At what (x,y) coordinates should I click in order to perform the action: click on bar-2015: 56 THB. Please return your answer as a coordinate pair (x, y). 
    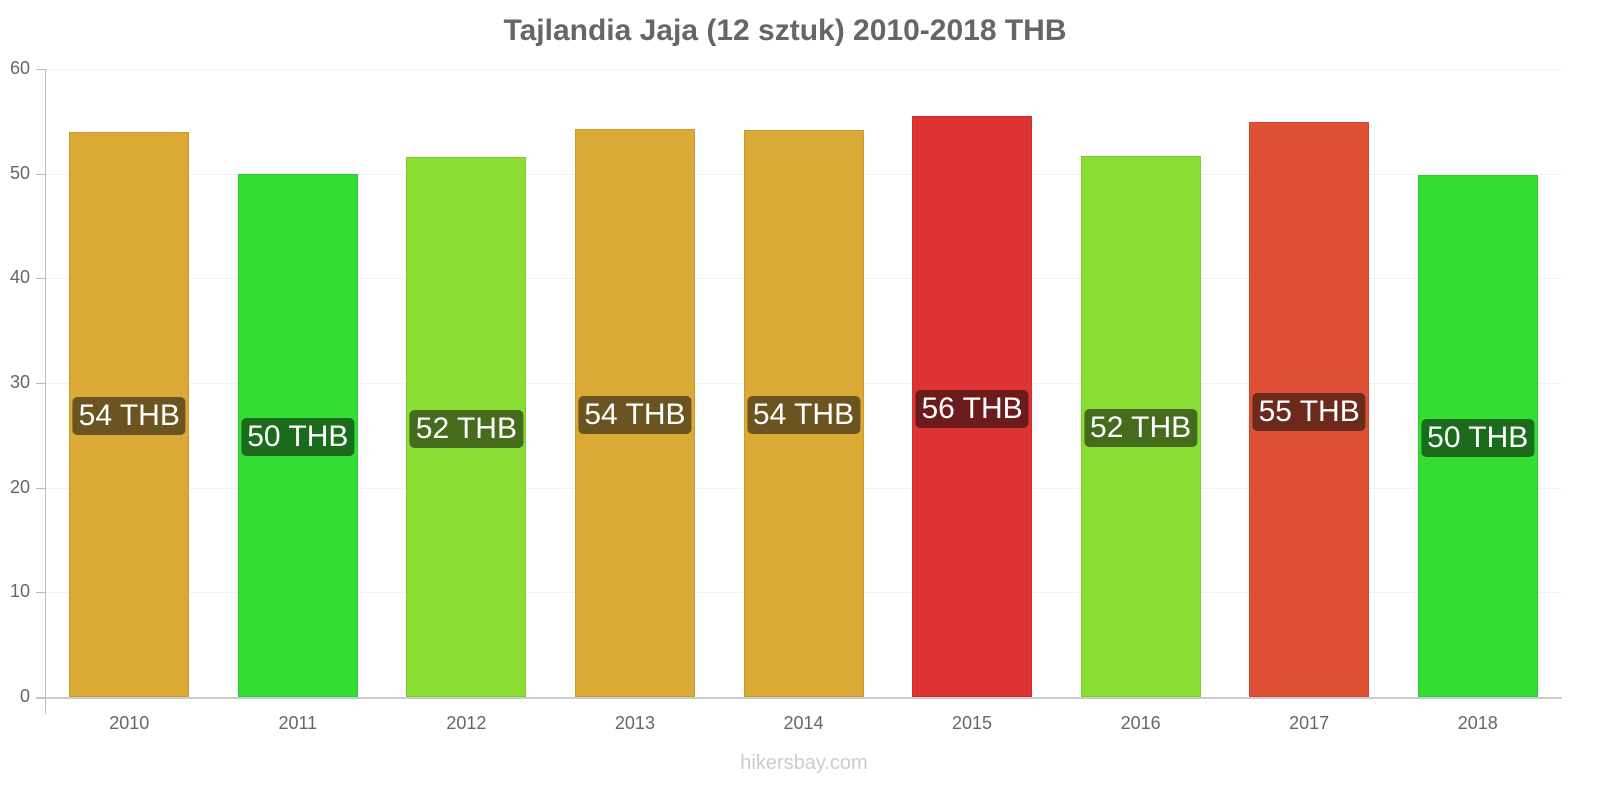
    Looking at the image, I should click on (972, 406).